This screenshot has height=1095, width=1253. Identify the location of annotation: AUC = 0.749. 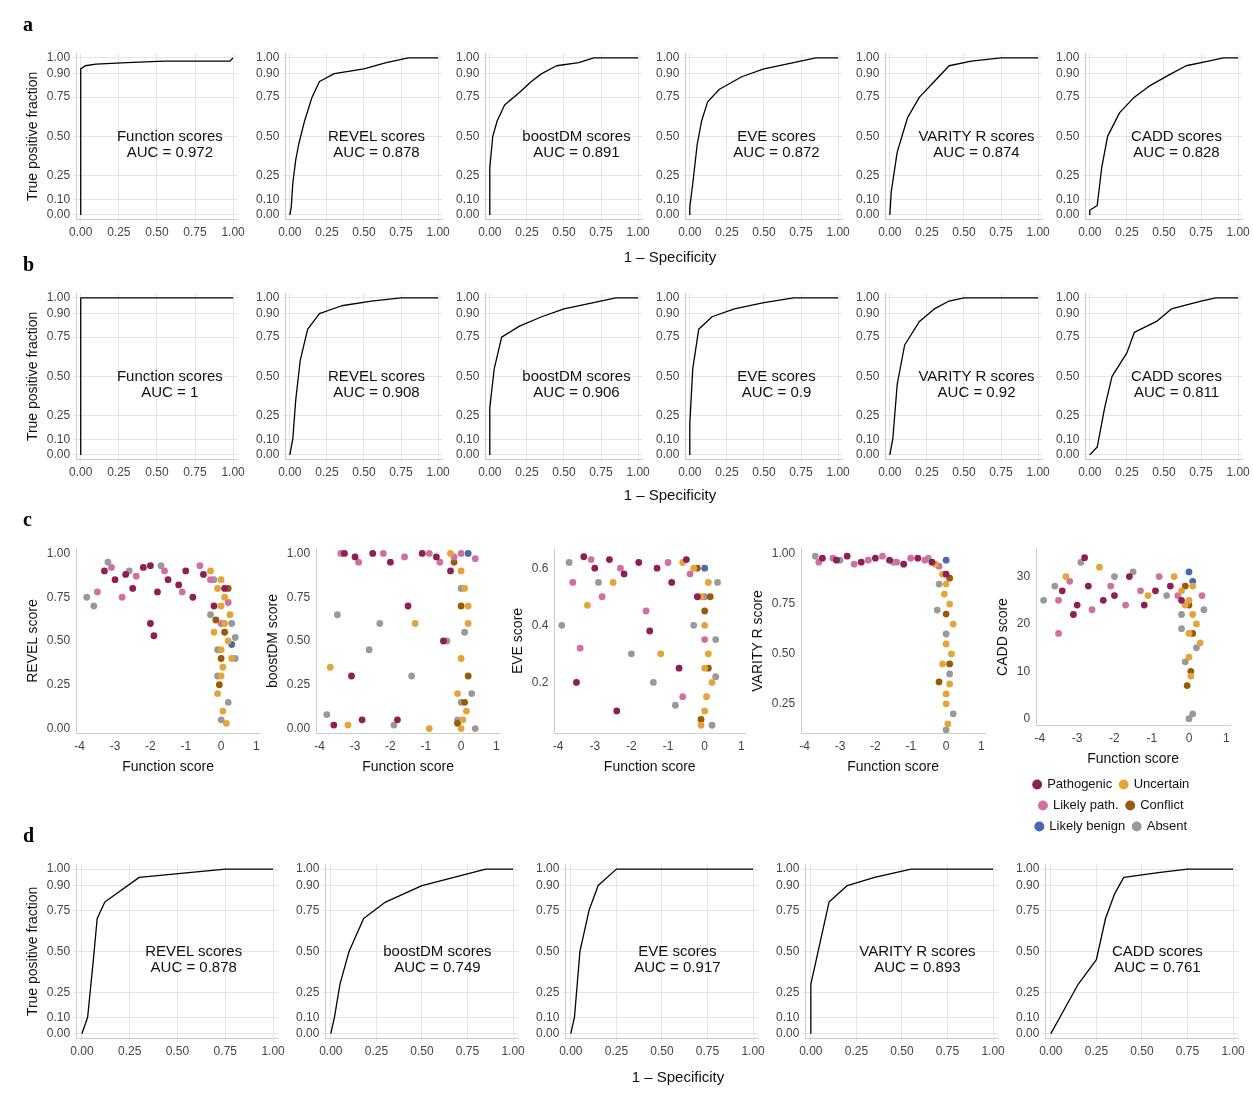
(437, 967).